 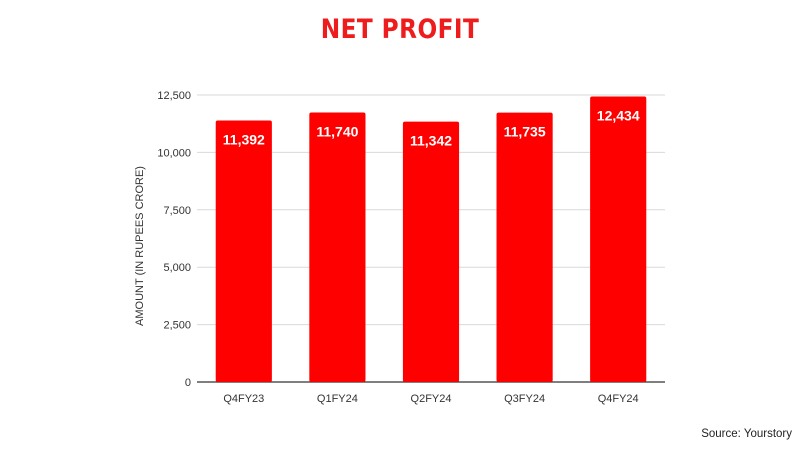 I want to click on x-tick-label: Q3FY24, so click(x=524, y=399).